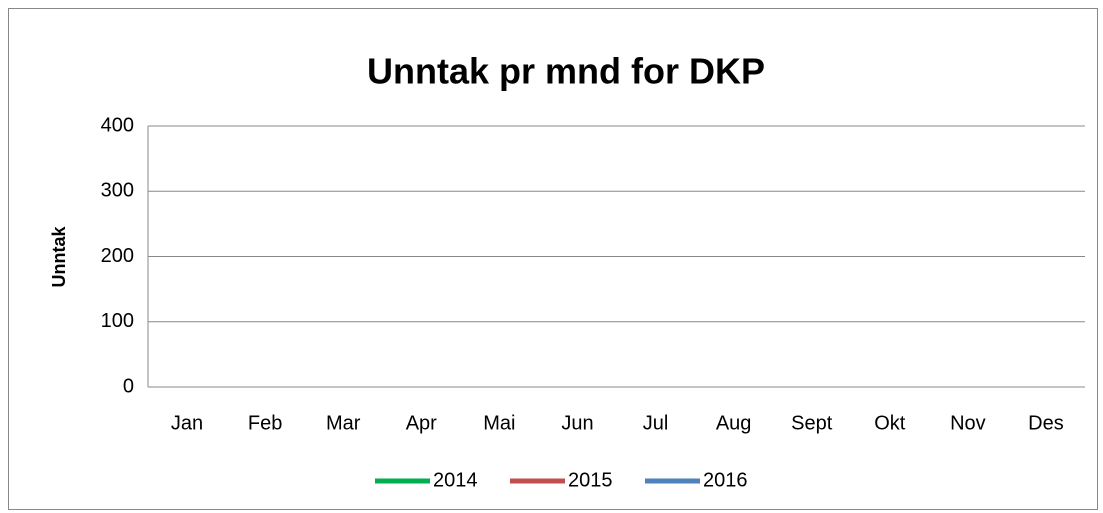 The width and height of the screenshot is (1103, 513). What do you see at coordinates (734, 423) in the screenshot?
I see `x-tick-label: Aug` at bounding box center [734, 423].